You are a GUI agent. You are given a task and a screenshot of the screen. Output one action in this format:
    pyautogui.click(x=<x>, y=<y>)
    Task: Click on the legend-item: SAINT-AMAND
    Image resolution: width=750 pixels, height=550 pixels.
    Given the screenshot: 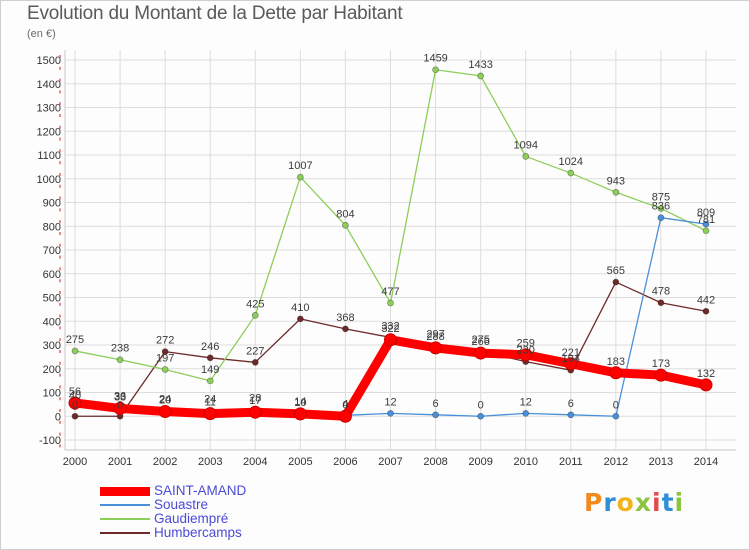 What is the action you would take?
    pyautogui.click(x=173, y=491)
    